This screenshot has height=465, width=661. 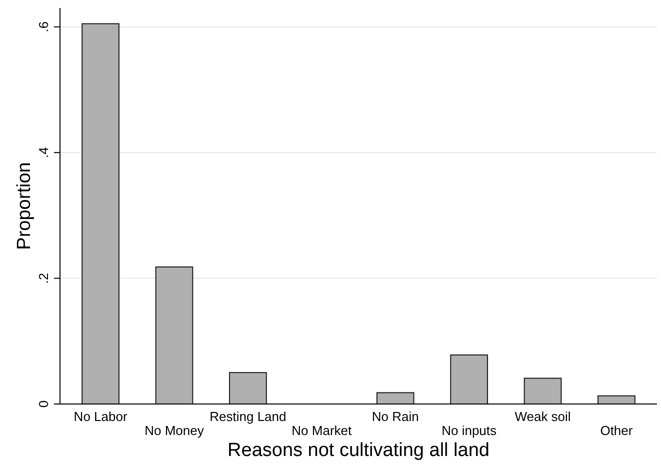 What do you see at coordinates (542, 416) in the screenshot?
I see `x-tick-label: Weak soil` at bounding box center [542, 416].